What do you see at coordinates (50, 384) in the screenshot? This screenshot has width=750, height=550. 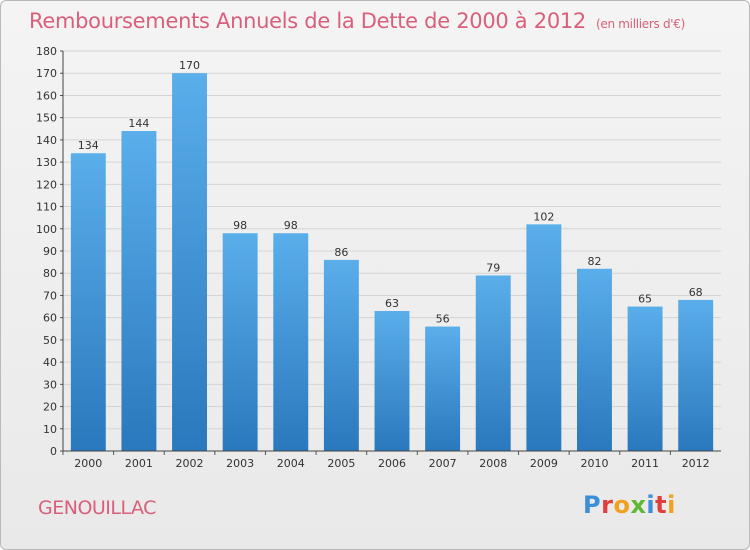 I see `y-tick-label: 30` at bounding box center [50, 384].